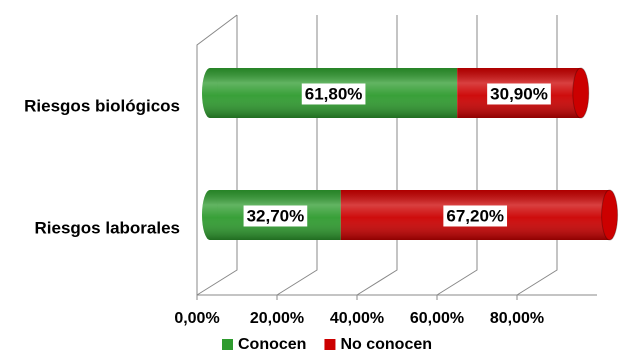  I want to click on x-tick-label: 60,00%, so click(437, 318).